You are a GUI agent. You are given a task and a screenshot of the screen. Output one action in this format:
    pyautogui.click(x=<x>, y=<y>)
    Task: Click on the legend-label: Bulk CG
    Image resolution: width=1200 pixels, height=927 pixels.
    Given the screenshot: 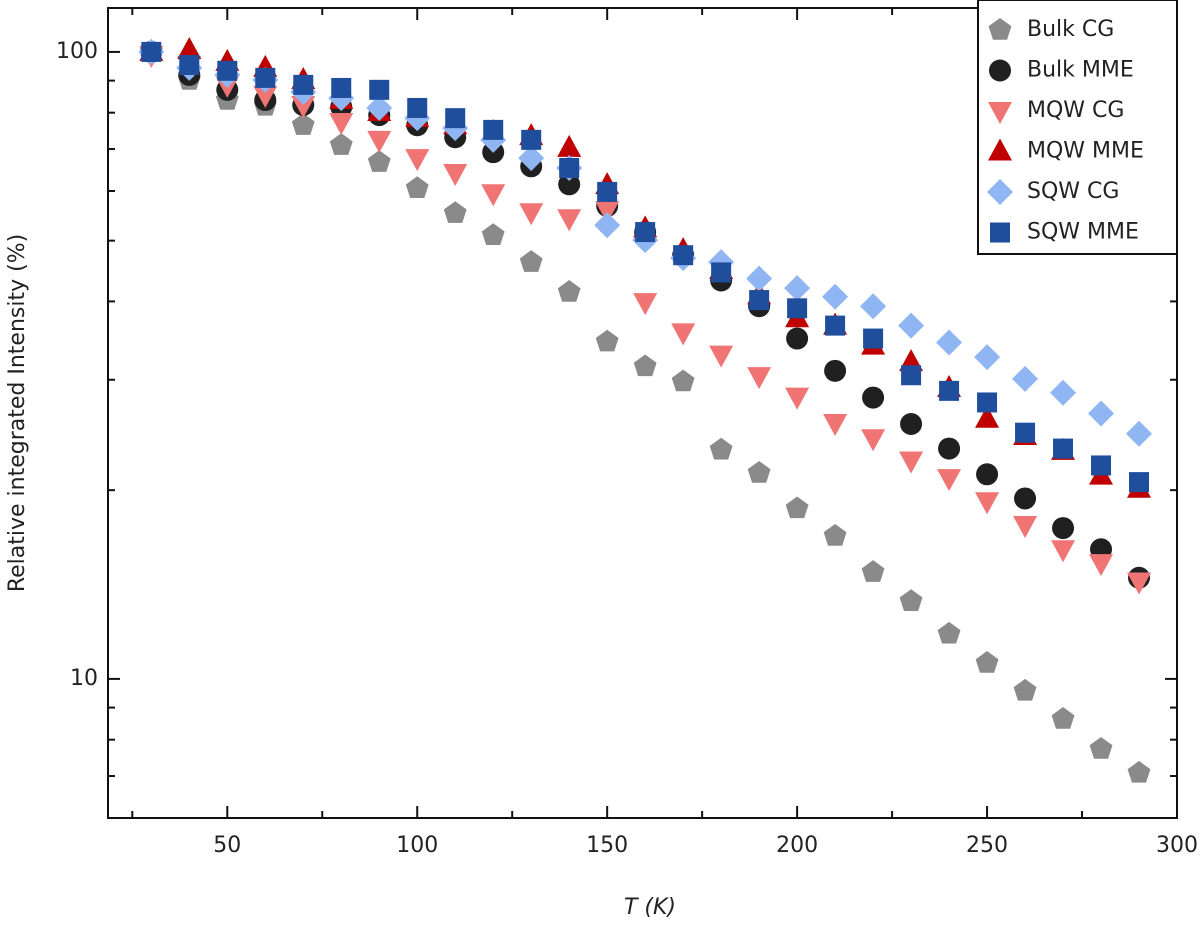 What is the action you would take?
    pyautogui.click(x=1070, y=29)
    